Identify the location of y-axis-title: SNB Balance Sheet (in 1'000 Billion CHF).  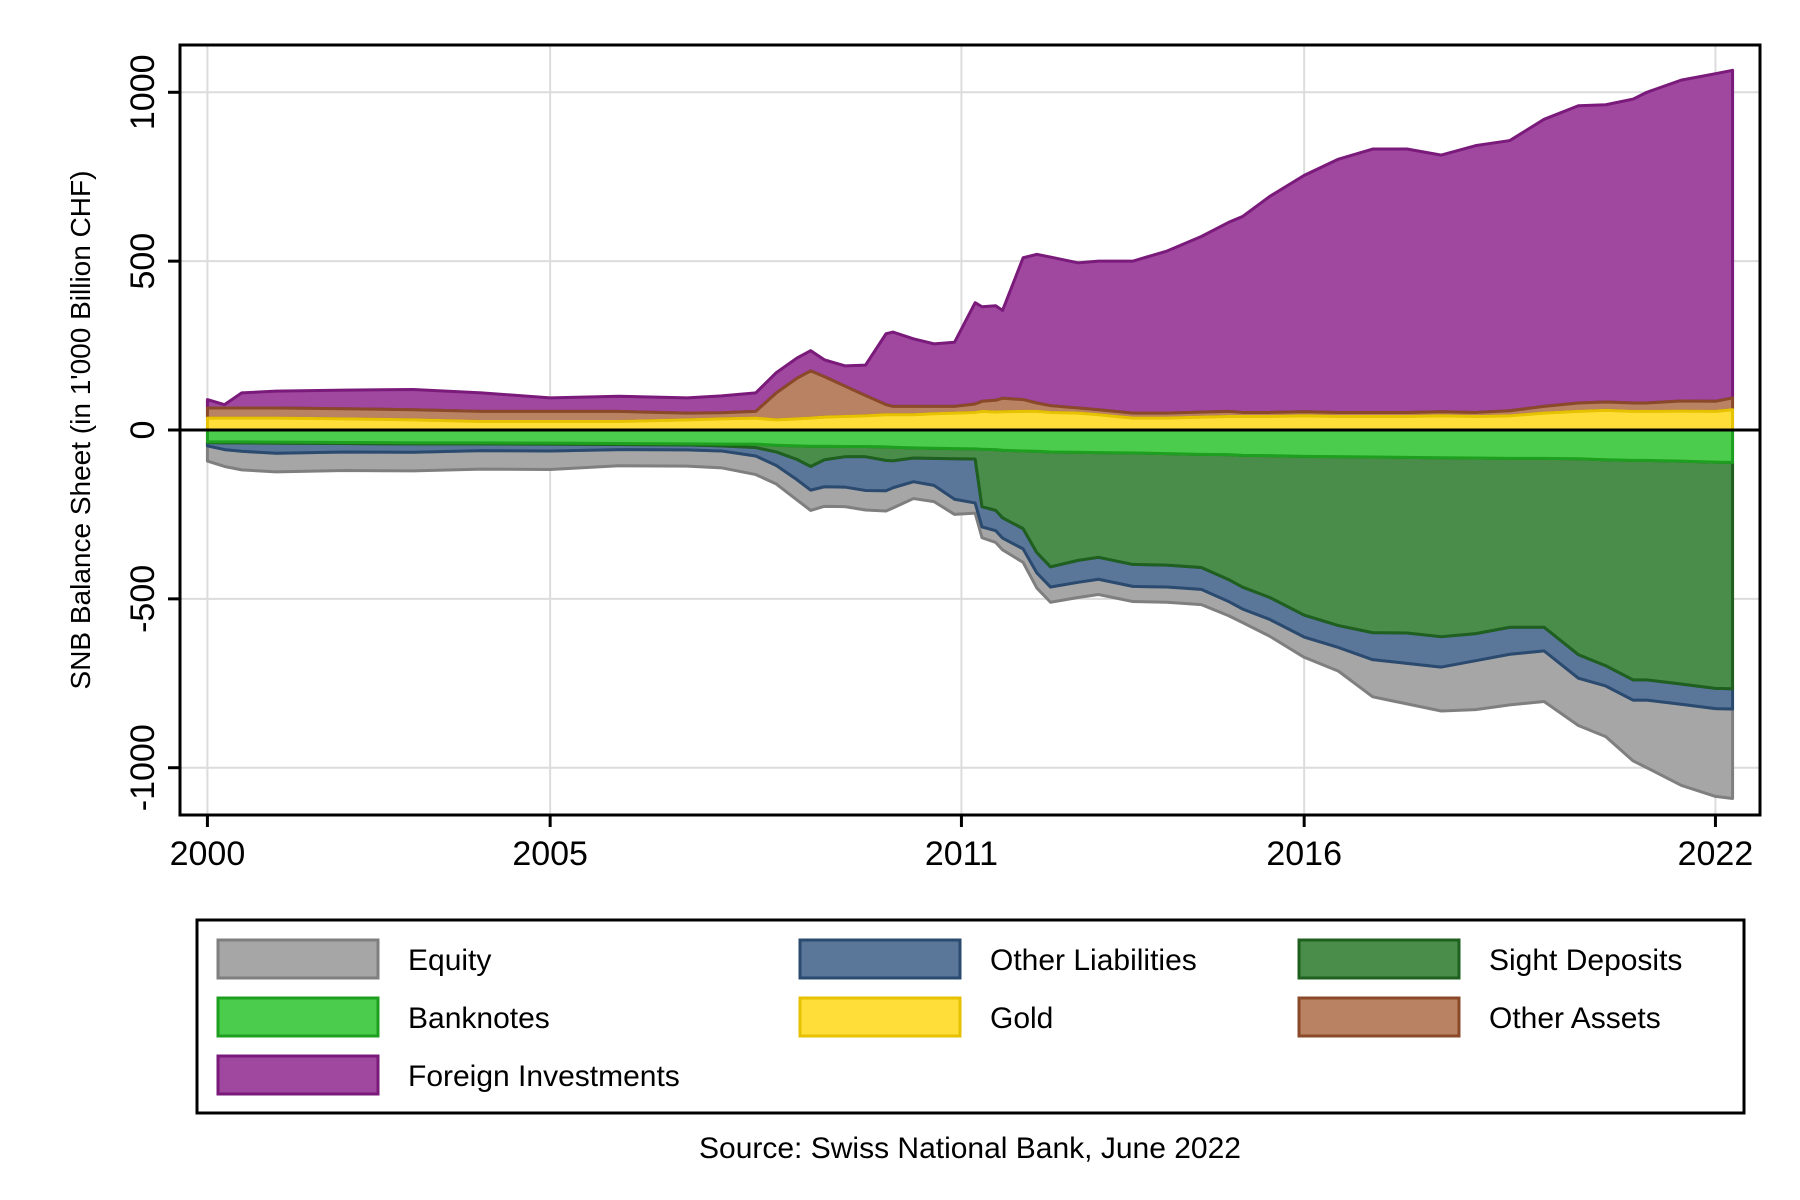
(80, 430).